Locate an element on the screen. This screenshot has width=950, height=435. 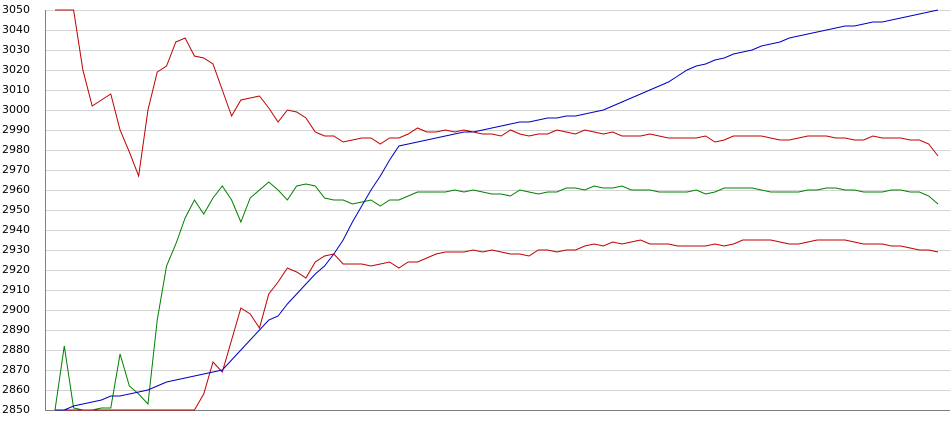
y-tick-label: 2890 is located at coordinates (16, 329).